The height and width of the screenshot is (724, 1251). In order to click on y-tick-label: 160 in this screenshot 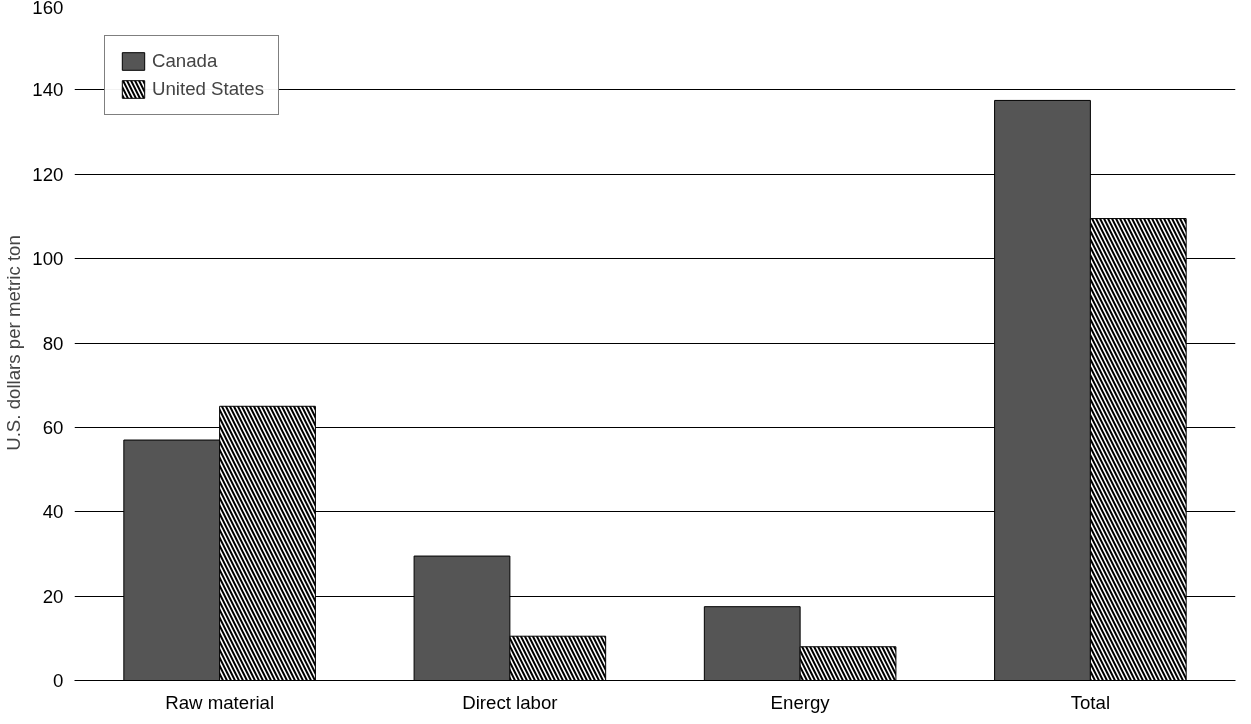, I will do `click(48, 9)`.